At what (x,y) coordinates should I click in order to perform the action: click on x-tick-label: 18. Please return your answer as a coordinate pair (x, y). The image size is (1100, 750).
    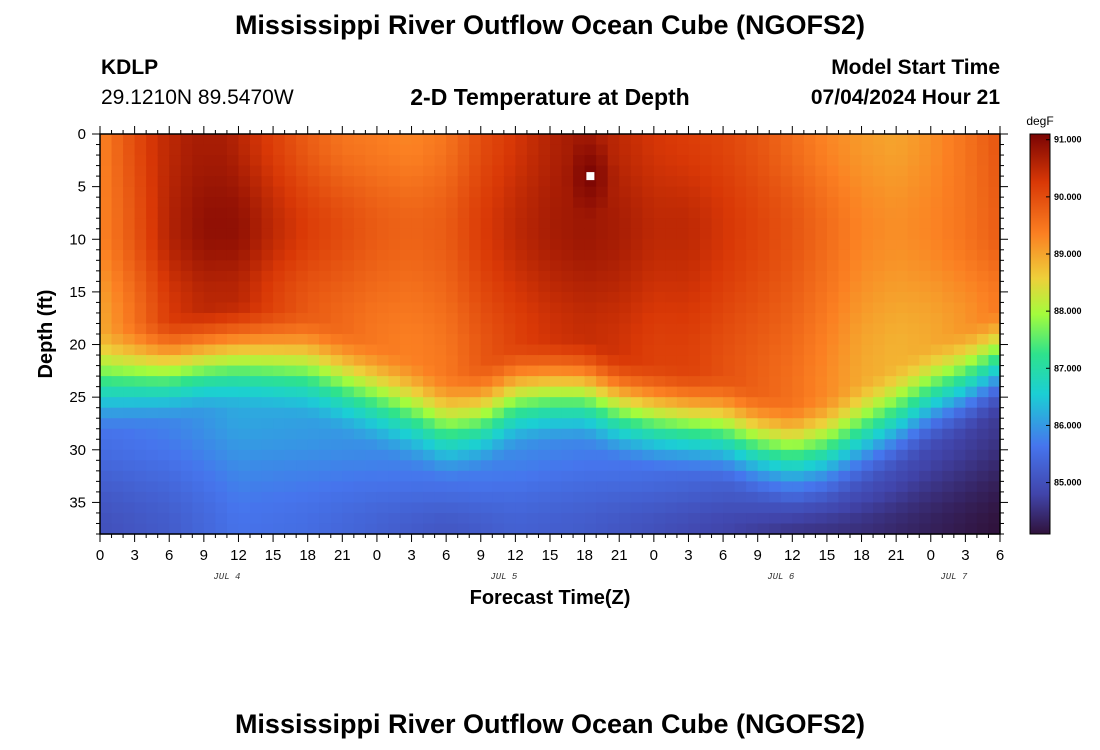
    Looking at the image, I should click on (584, 555).